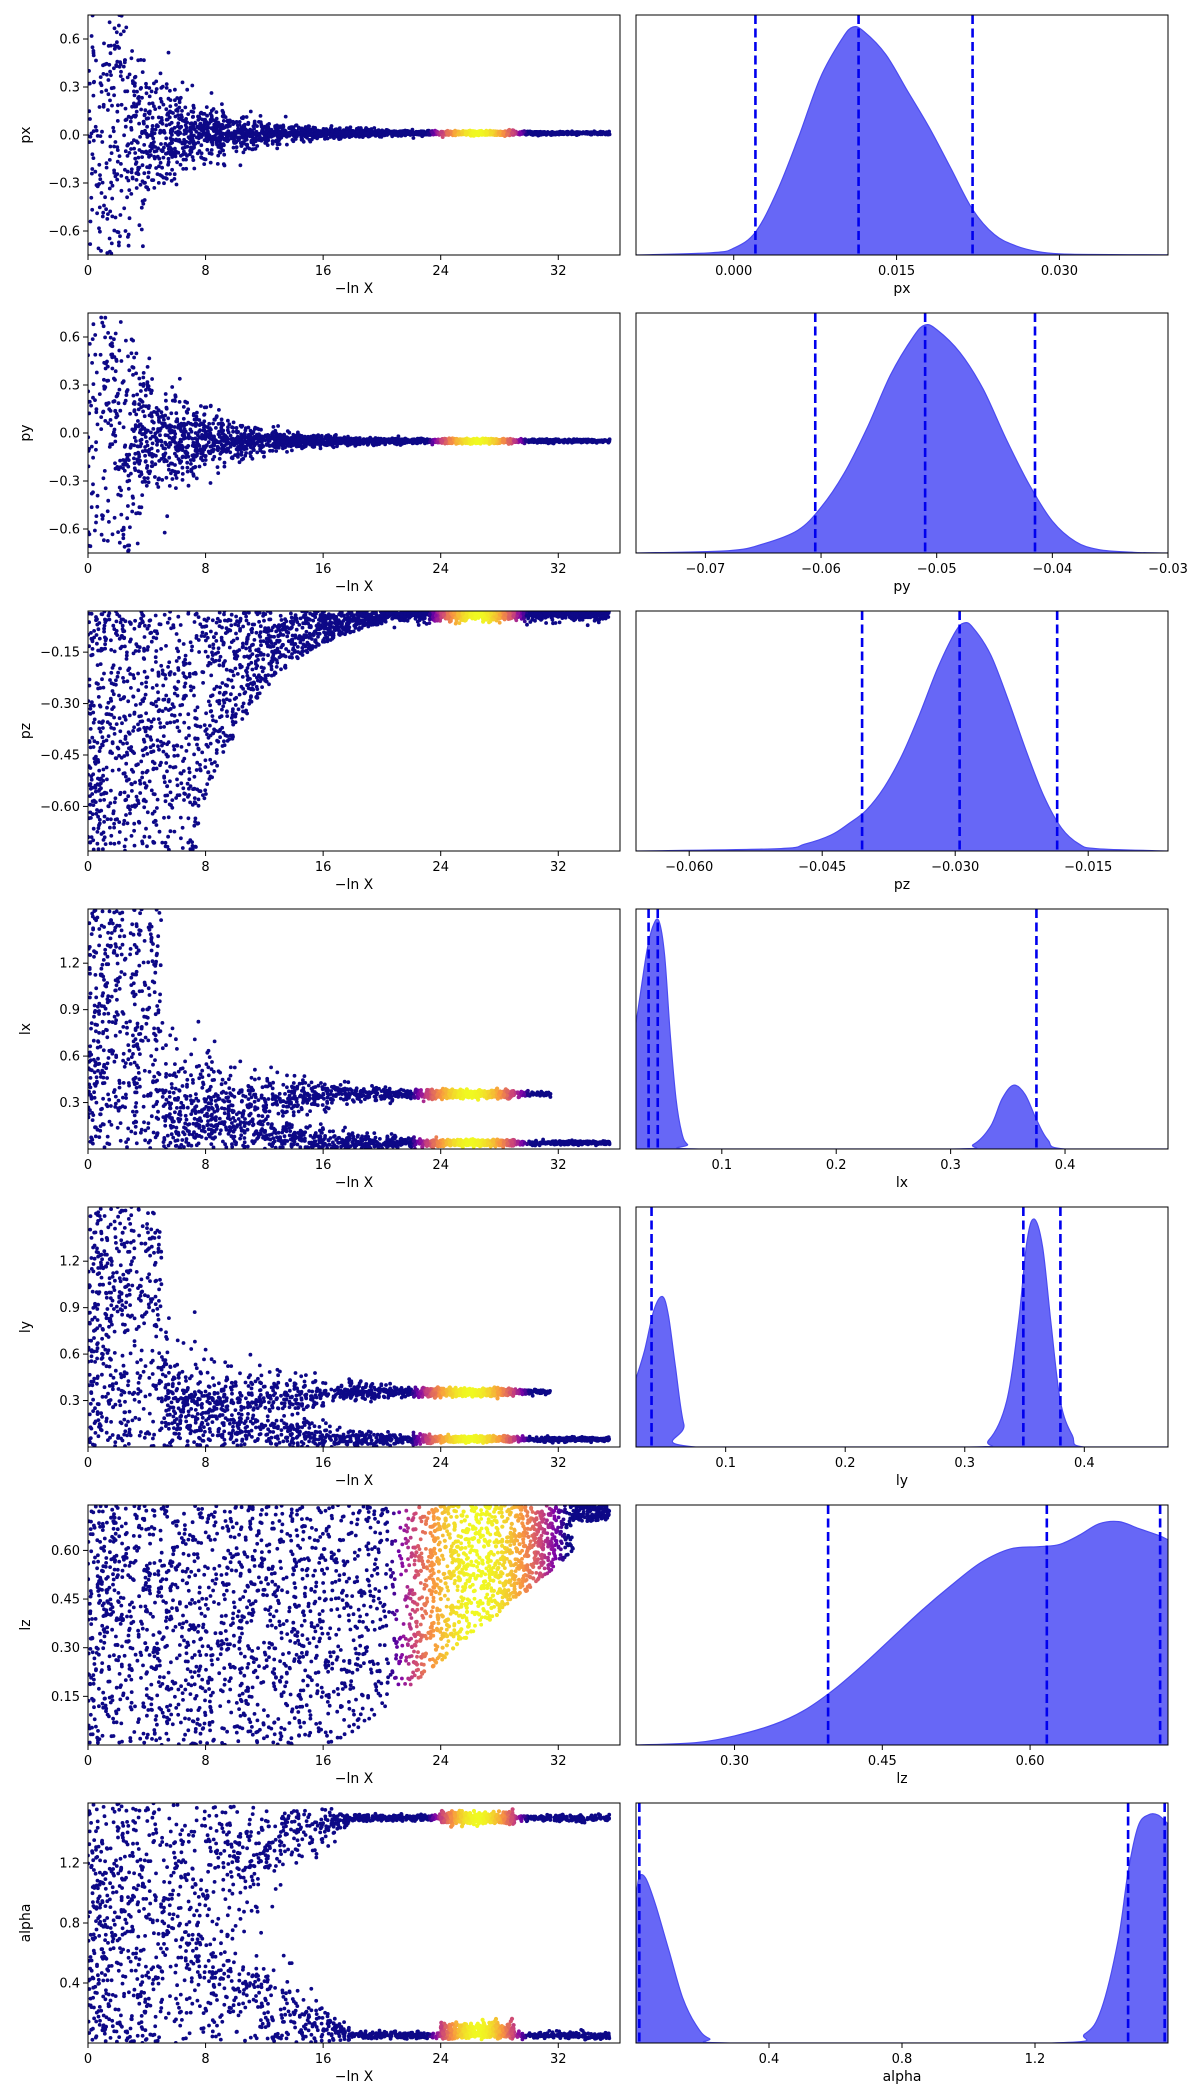 The image size is (1200, 2100). I want to click on trace-px-xtick-label: 32, so click(558, 271).